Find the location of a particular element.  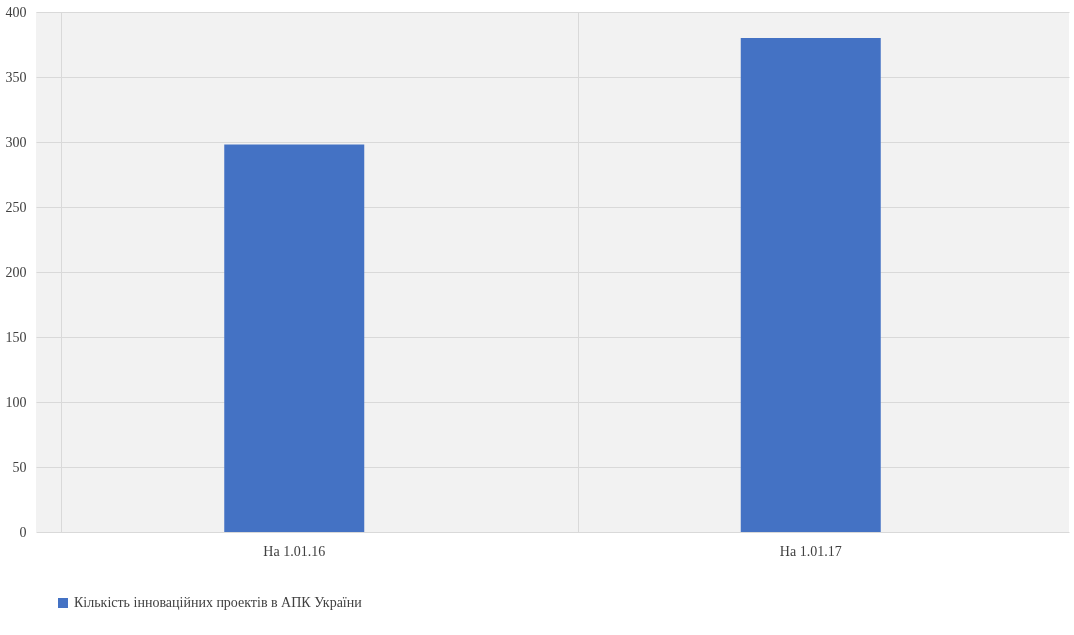

y-tick-label: 350 is located at coordinates (16, 77).